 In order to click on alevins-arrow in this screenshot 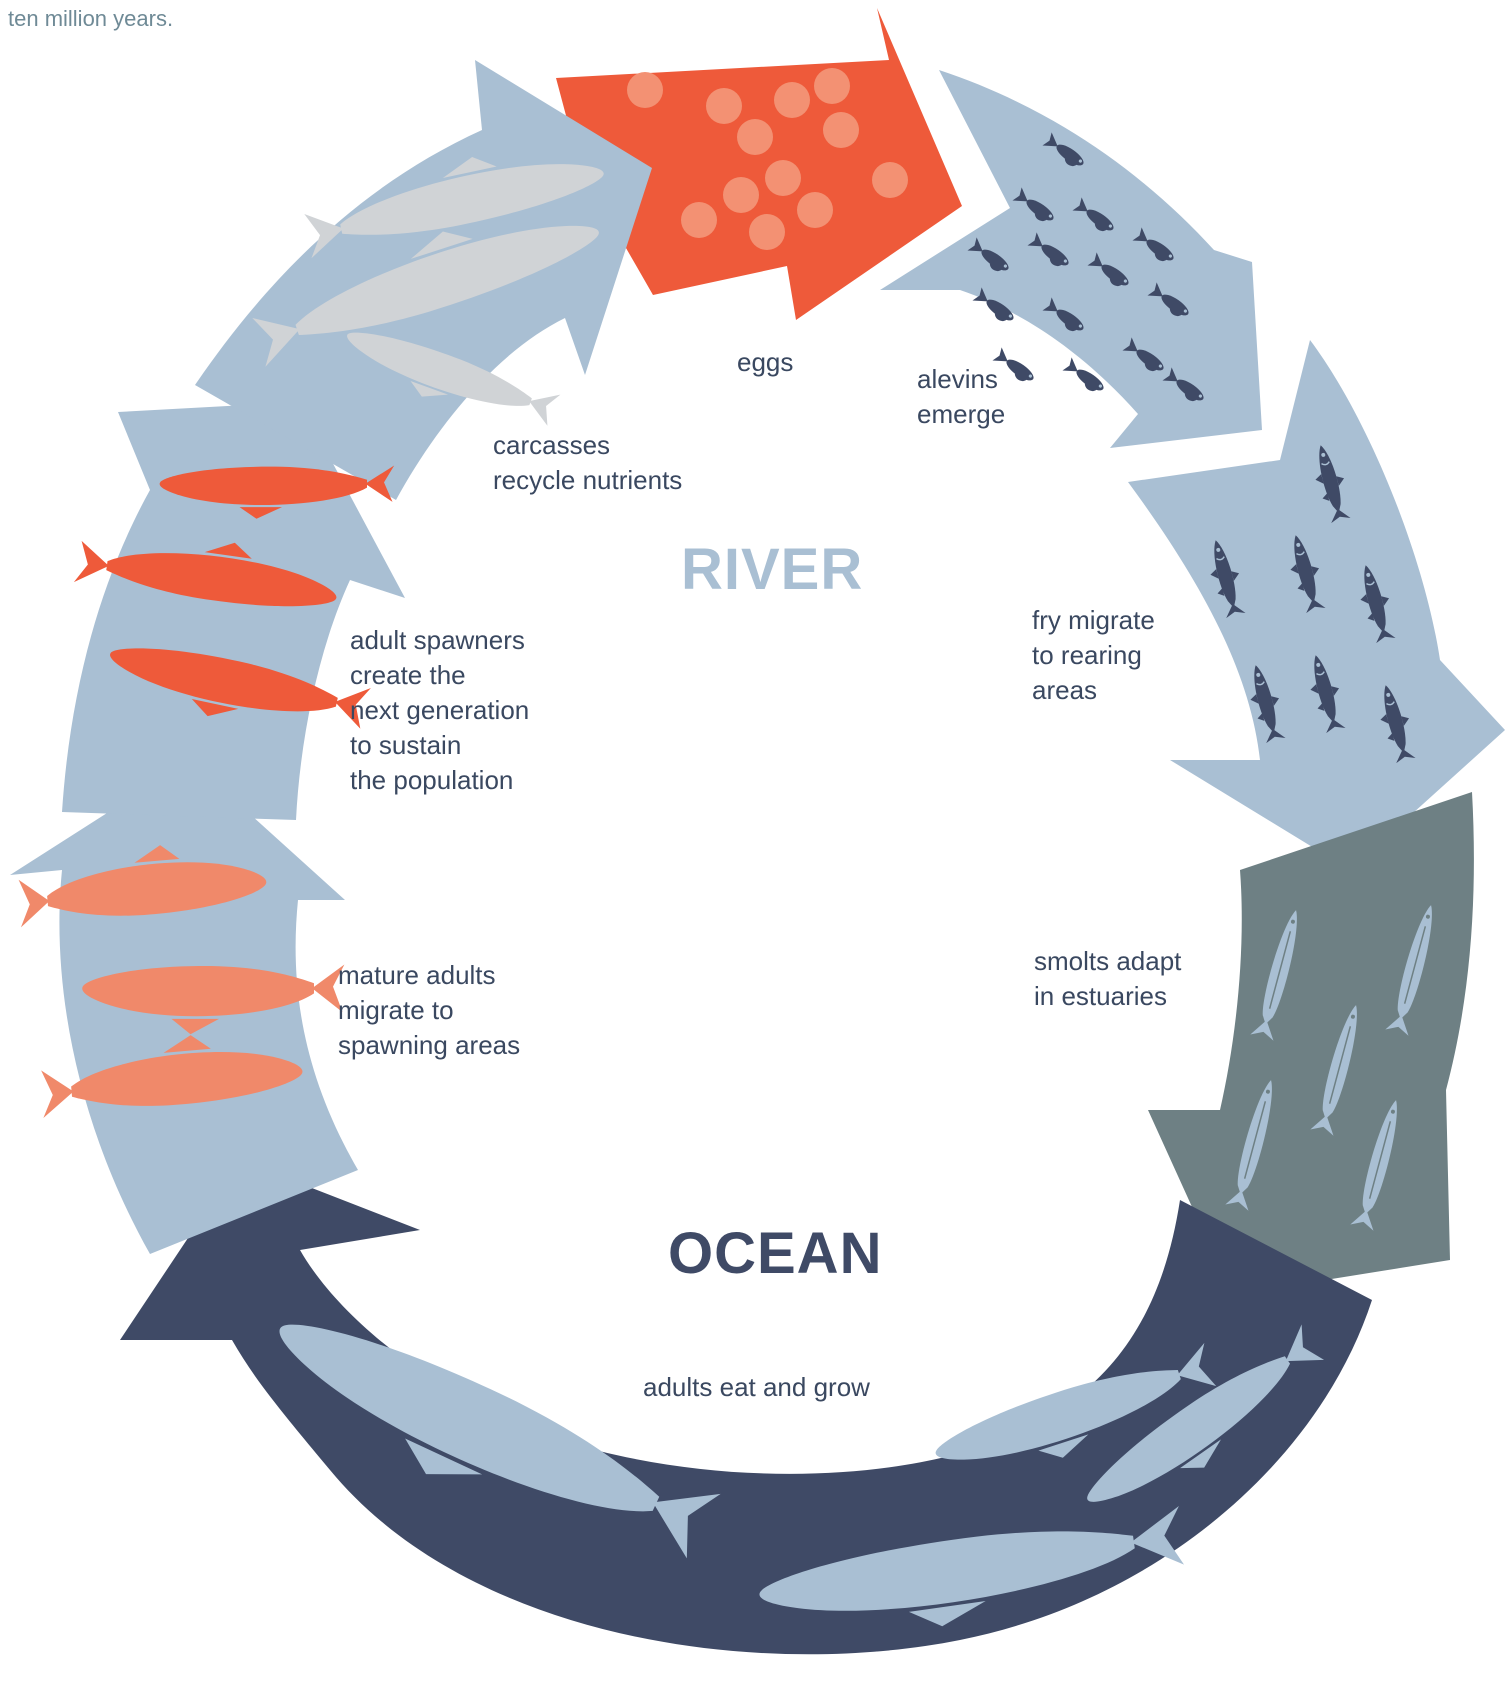, I will do `click(1071, 259)`.